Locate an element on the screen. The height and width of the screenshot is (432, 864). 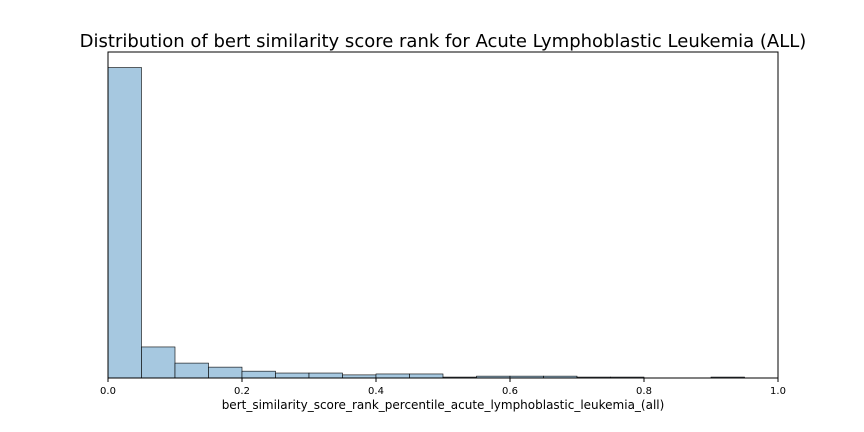
x-tick-label-4: 0.8 is located at coordinates (644, 391).